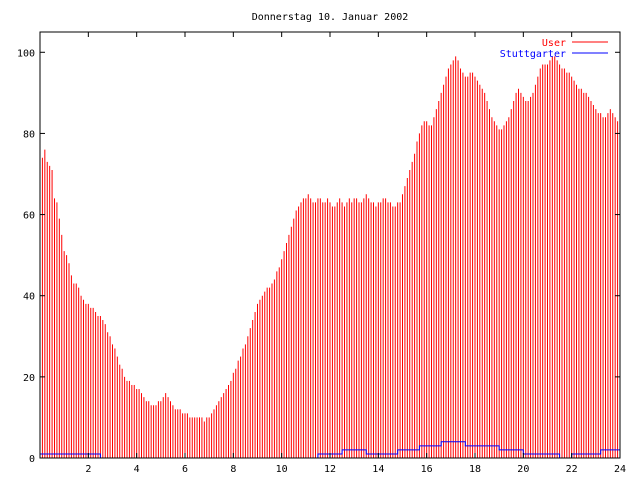 This screenshot has height=480, width=640. What do you see at coordinates (29, 134) in the screenshot?
I see `y-tick-label: 80` at bounding box center [29, 134].